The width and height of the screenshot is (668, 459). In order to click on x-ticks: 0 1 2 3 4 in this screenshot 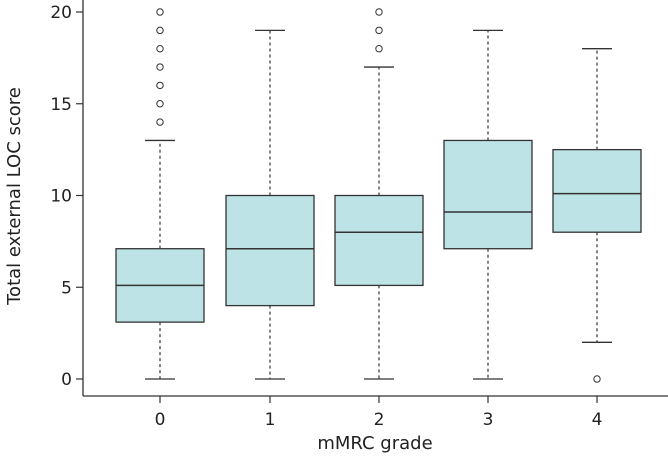, I will do `click(379, 413)`.